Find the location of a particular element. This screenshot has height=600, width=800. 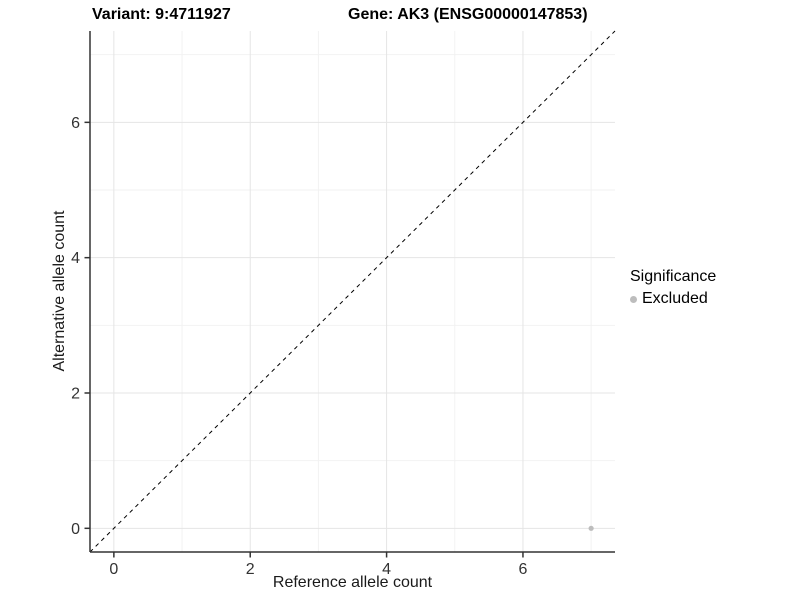

x-axis-label: Reference allele count is located at coordinates (352, 582).